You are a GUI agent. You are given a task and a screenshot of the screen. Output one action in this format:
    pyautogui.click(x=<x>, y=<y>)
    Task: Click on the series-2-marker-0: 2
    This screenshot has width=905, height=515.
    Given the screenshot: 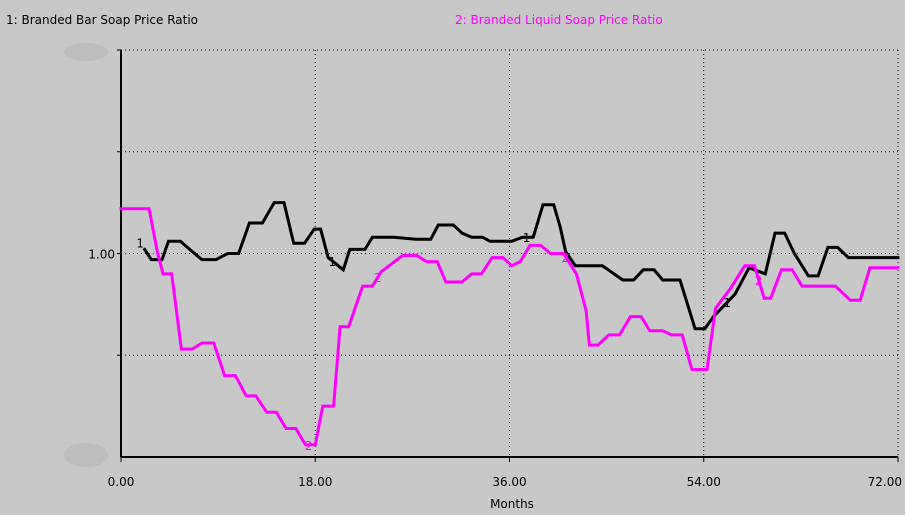 What is the action you would take?
    pyautogui.click(x=309, y=446)
    